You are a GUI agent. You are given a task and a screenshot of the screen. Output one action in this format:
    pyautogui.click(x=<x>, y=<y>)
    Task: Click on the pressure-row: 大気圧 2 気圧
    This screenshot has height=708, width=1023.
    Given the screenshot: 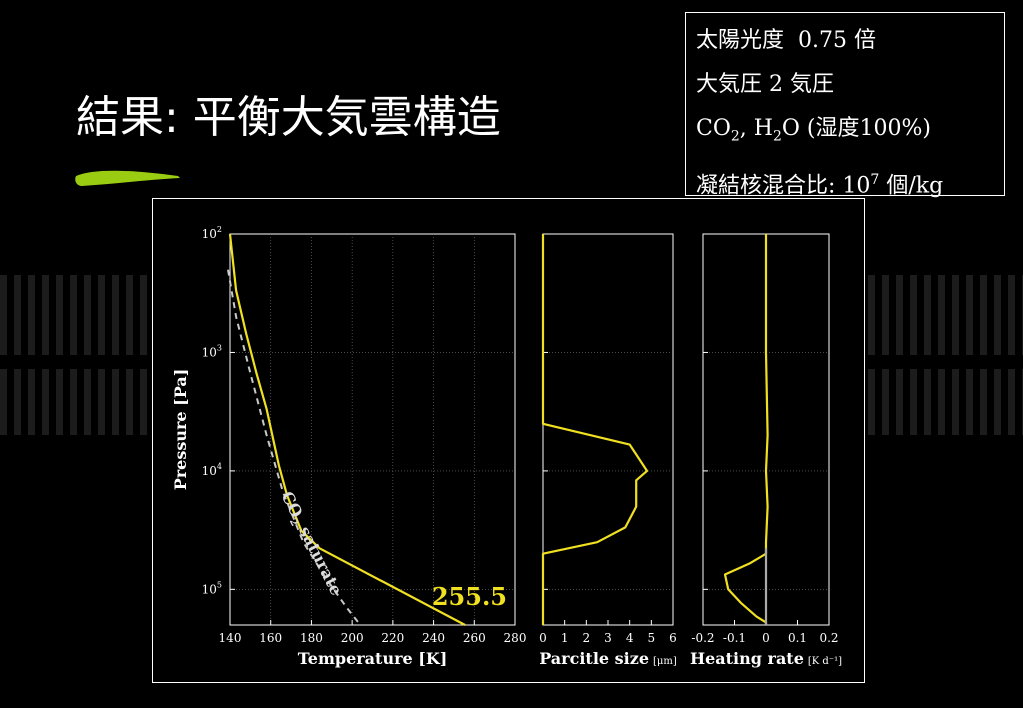 What is the action you would take?
    pyautogui.click(x=845, y=85)
    